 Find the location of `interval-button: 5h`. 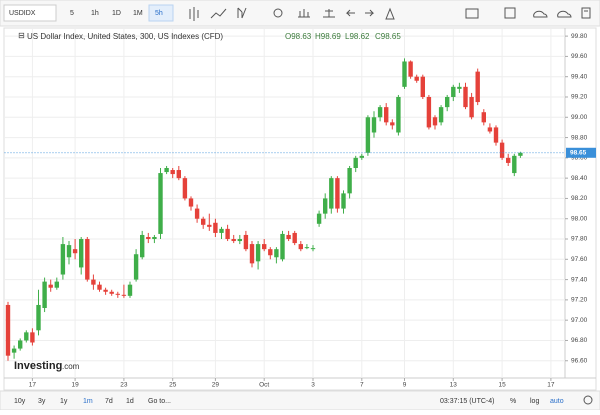

interval-button: 5h is located at coordinates (159, 13).